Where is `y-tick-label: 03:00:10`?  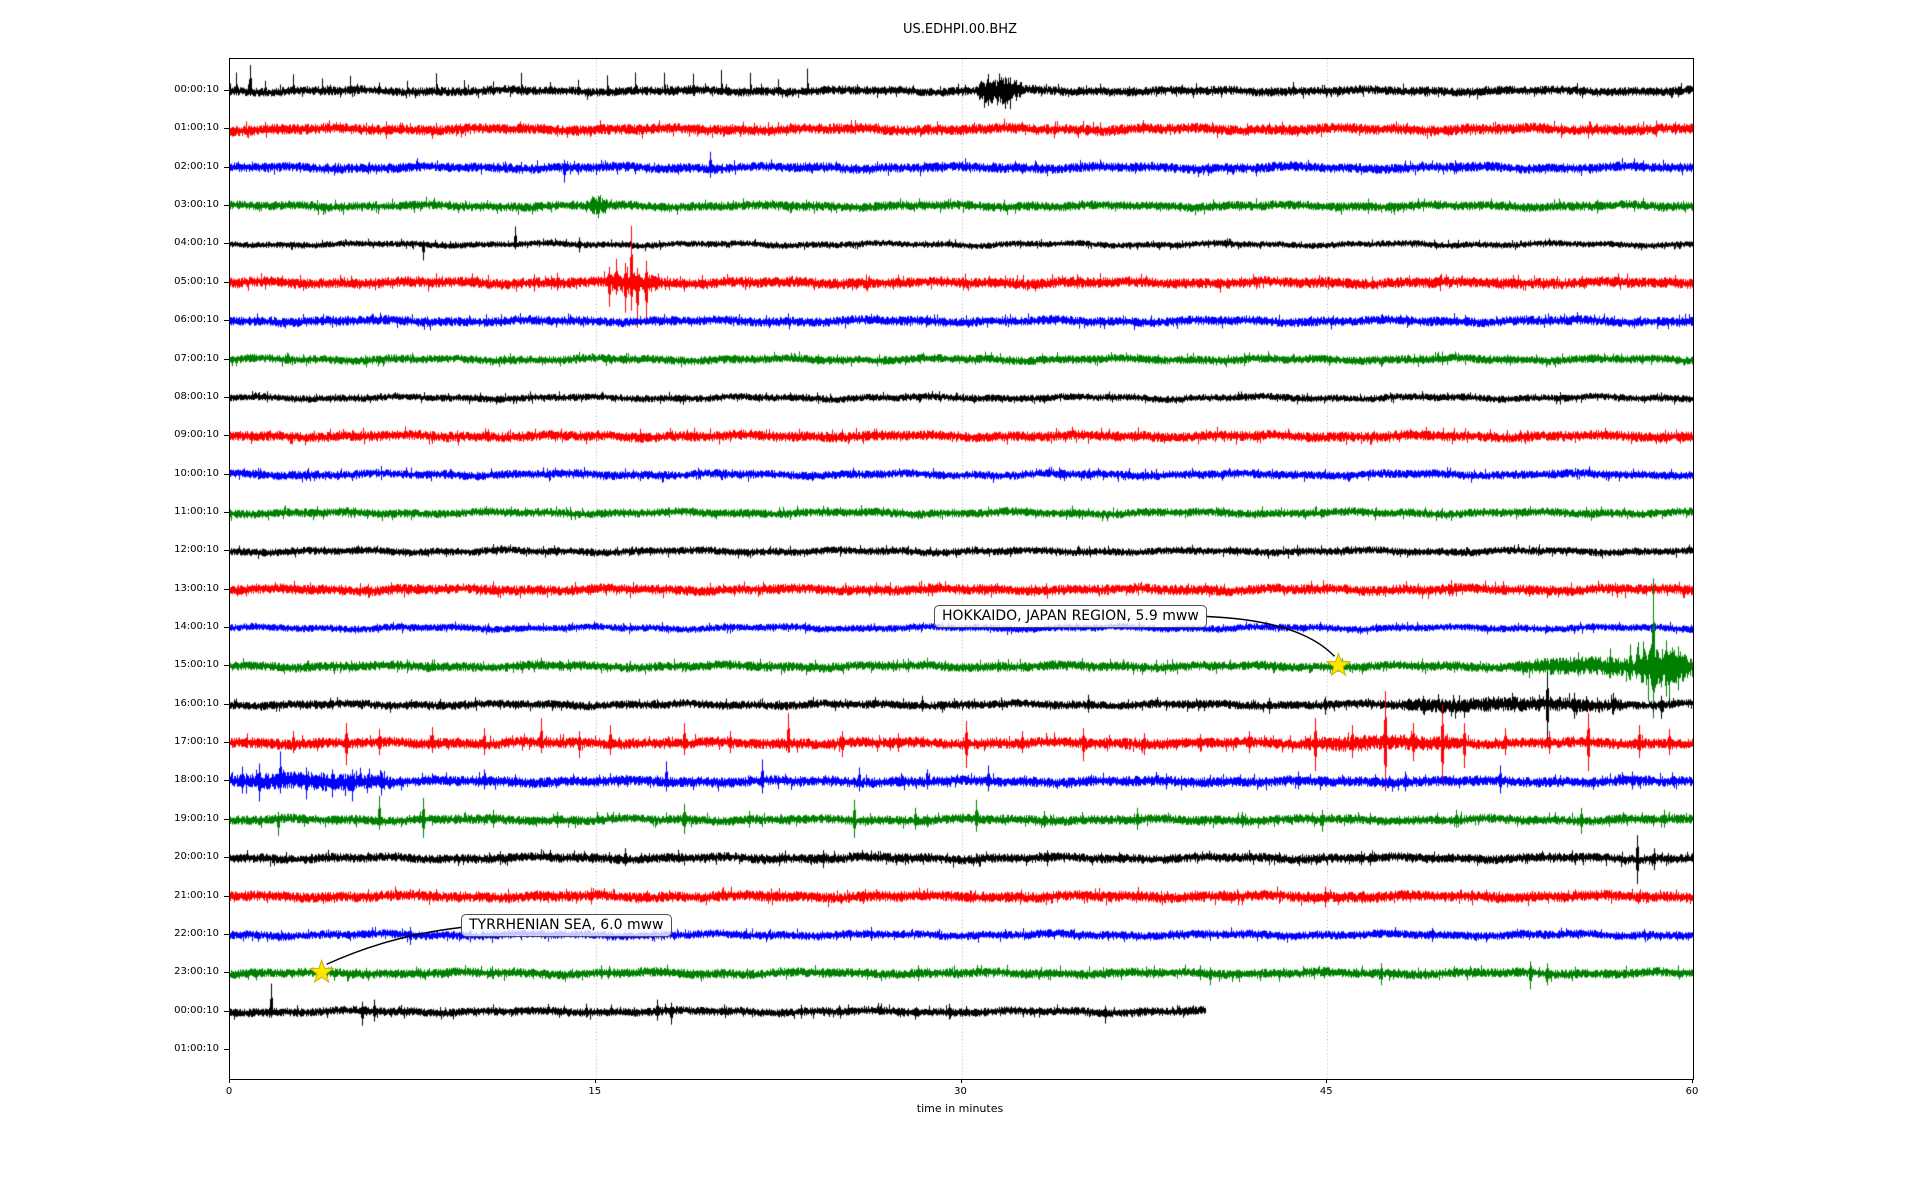
y-tick-label: 03:00:10 is located at coordinates (196, 205).